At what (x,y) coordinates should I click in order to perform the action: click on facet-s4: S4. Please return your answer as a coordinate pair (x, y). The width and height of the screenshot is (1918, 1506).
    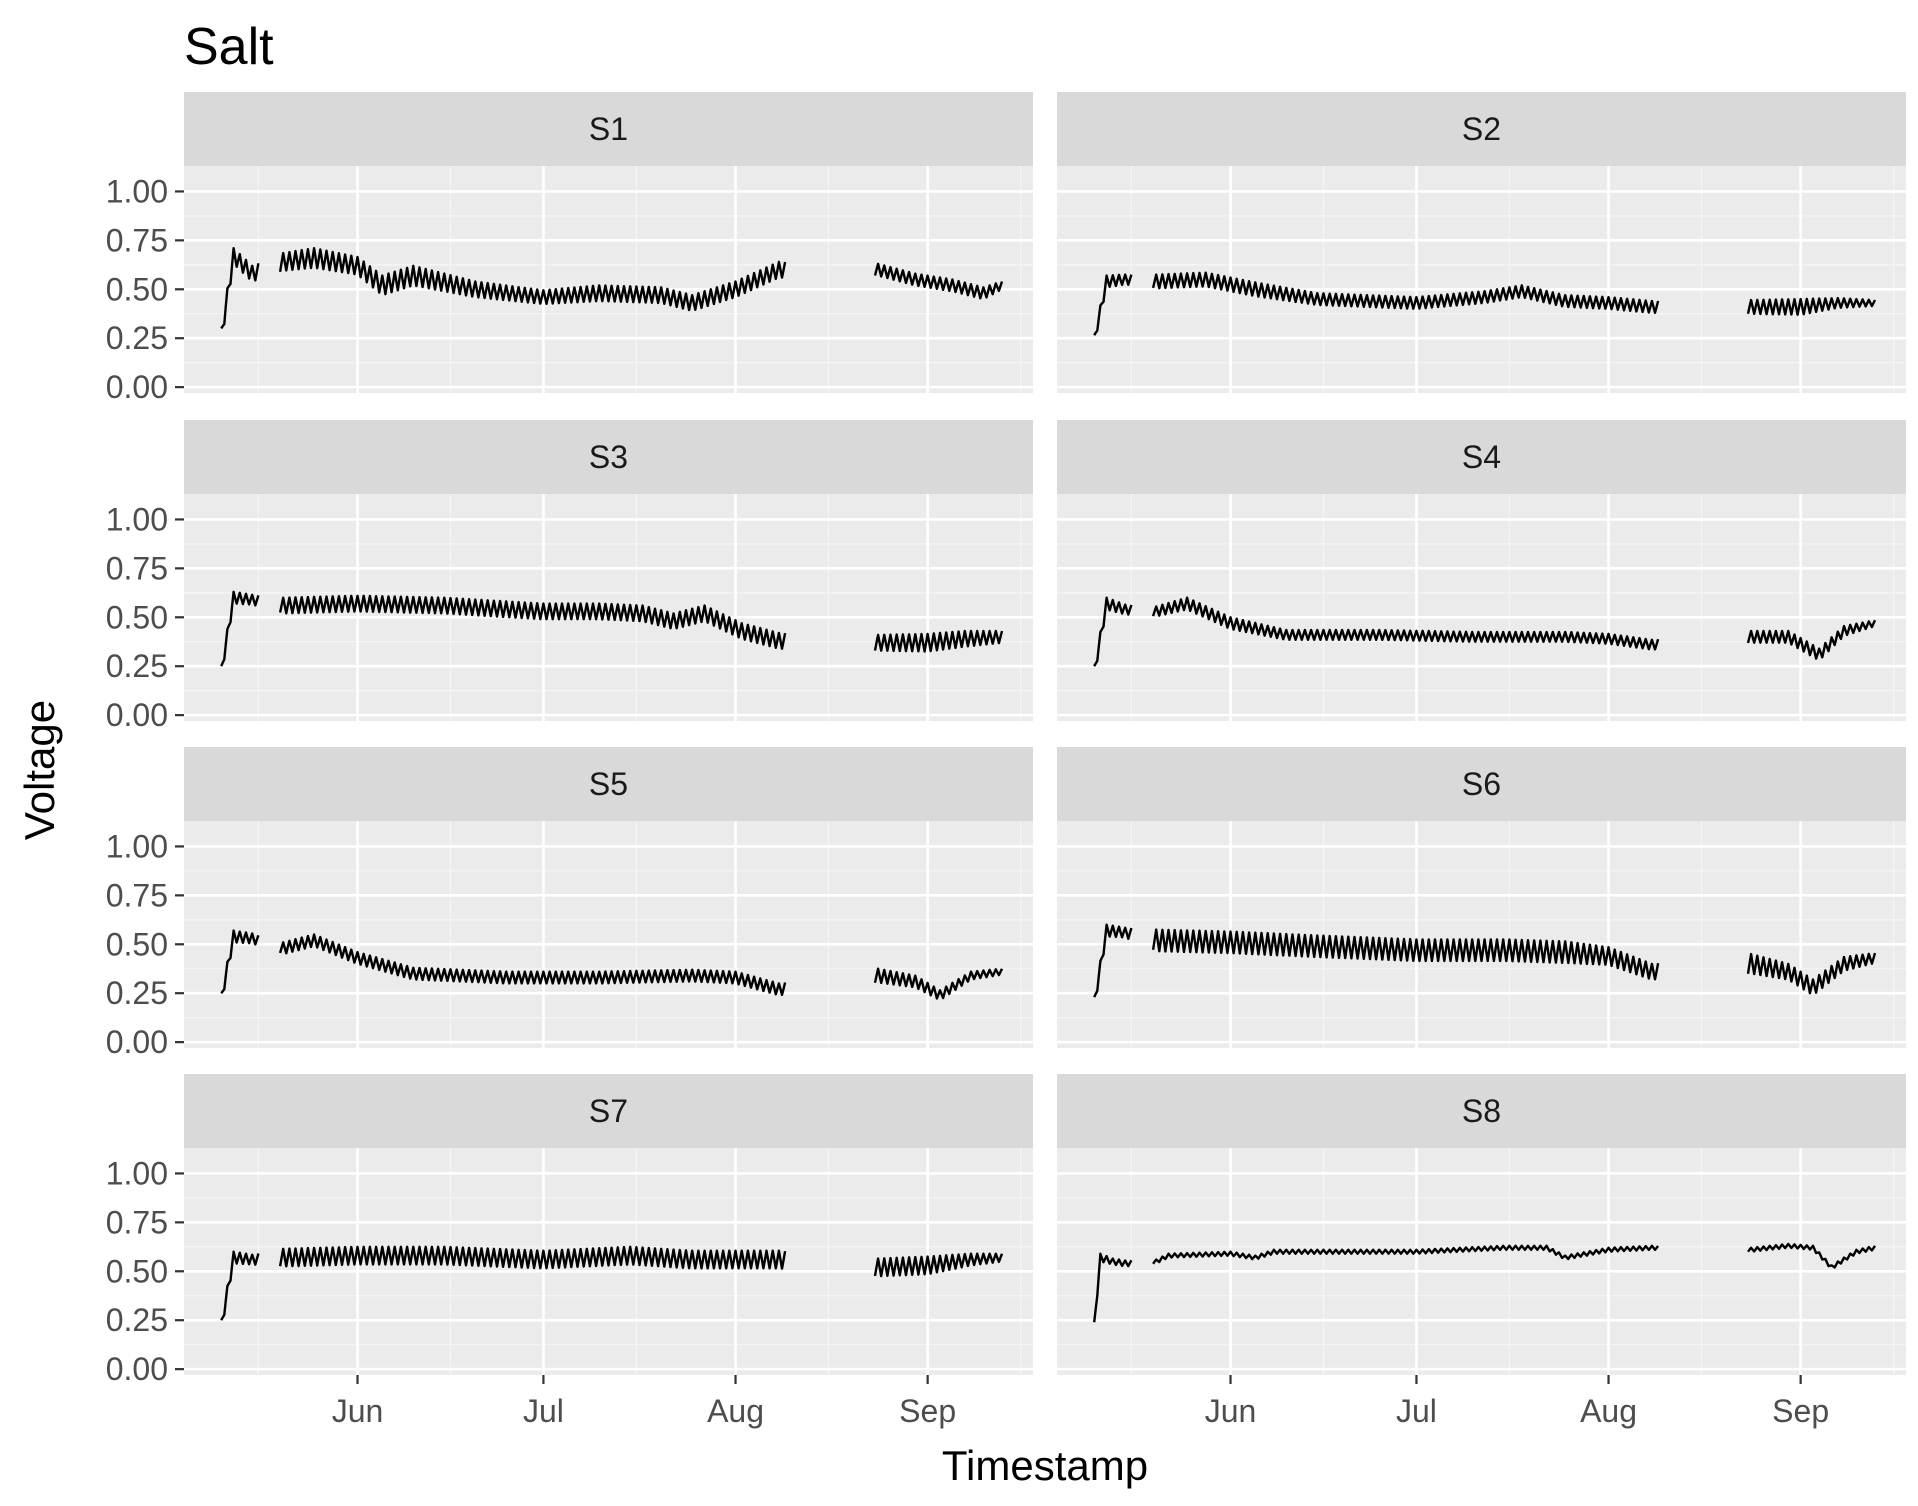
    Looking at the image, I should click on (1481, 570).